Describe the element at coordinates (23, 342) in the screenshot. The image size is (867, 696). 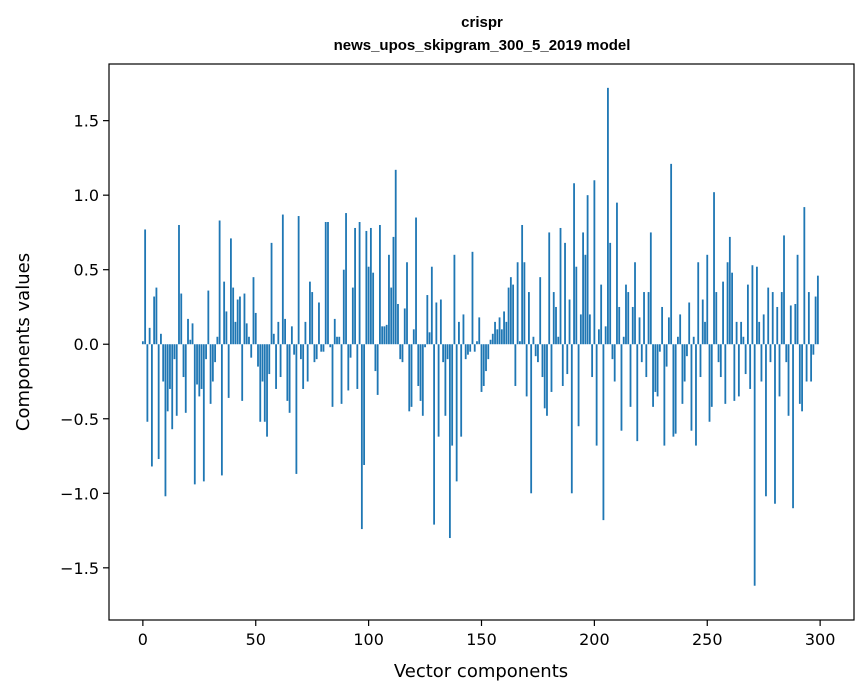
I see `y-axis-label: Components values` at that location.